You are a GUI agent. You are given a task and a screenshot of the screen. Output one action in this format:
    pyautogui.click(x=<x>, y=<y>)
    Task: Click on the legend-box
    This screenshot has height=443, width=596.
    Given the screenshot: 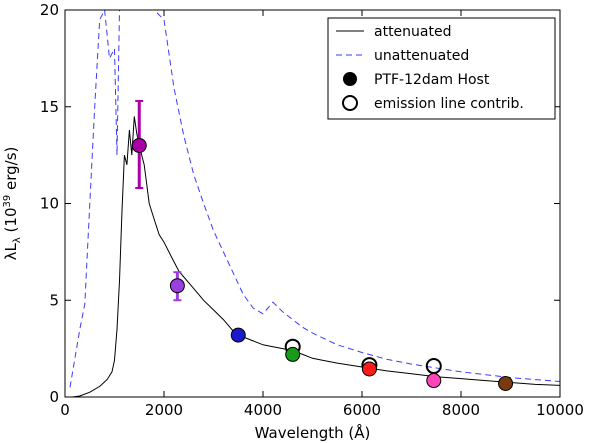 What is the action you would take?
    pyautogui.click(x=441, y=68)
    